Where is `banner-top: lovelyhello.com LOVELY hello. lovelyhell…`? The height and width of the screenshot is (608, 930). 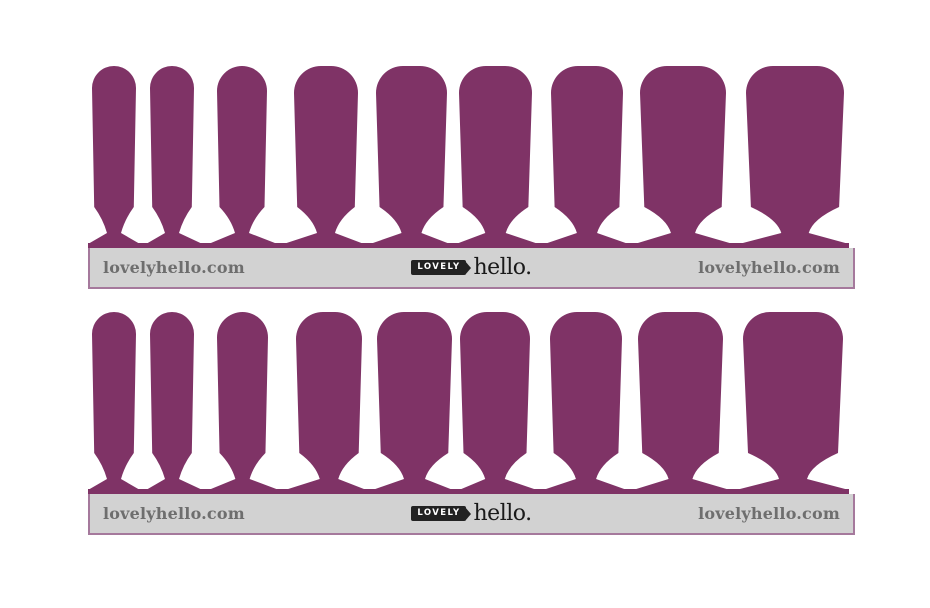 banner-top: lovelyhello.com LOVELY hello. lovelyhell… is located at coordinates (471, 268).